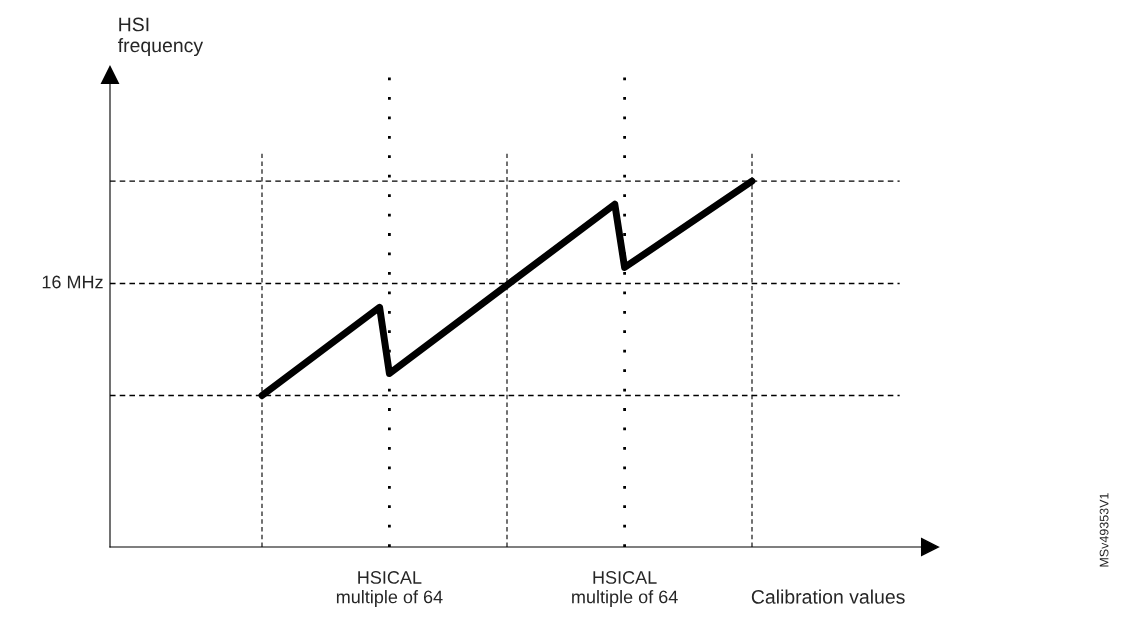 Image resolution: width=1122 pixels, height=617 pixels. Describe the element at coordinates (828, 596) in the screenshot. I see `x-axis-title: Calibration values` at that location.